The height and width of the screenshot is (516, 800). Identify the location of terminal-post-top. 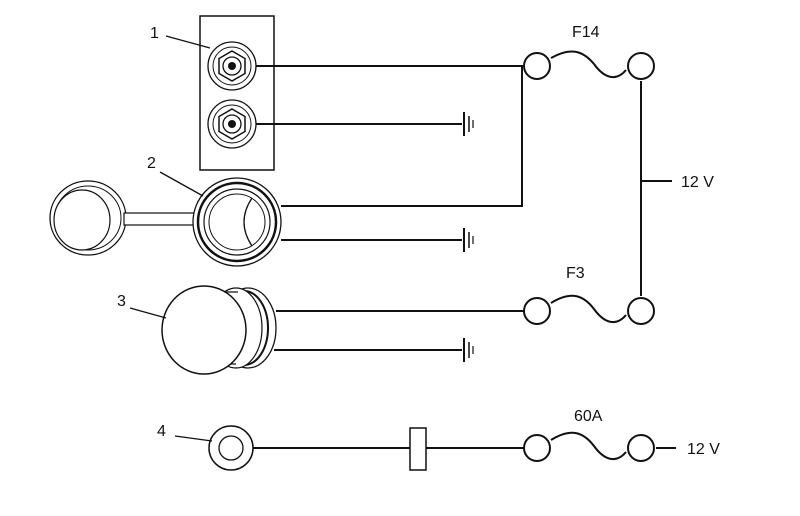
(232, 66).